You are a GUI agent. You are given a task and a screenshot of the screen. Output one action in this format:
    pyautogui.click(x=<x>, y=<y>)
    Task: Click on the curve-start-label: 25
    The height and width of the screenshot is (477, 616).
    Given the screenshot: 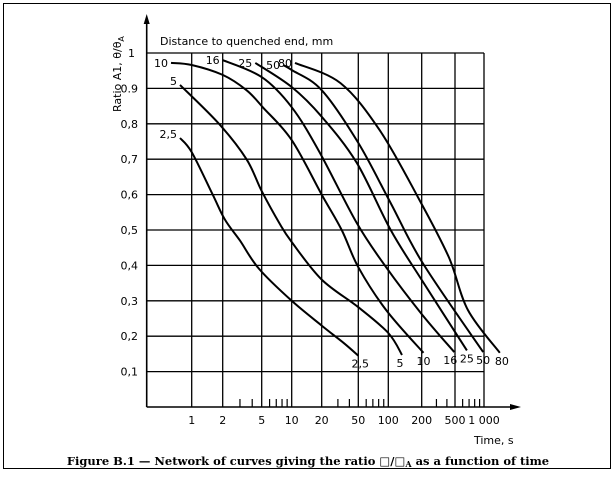 What is the action you would take?
    pyautogui.click(x=245, y=63)
    